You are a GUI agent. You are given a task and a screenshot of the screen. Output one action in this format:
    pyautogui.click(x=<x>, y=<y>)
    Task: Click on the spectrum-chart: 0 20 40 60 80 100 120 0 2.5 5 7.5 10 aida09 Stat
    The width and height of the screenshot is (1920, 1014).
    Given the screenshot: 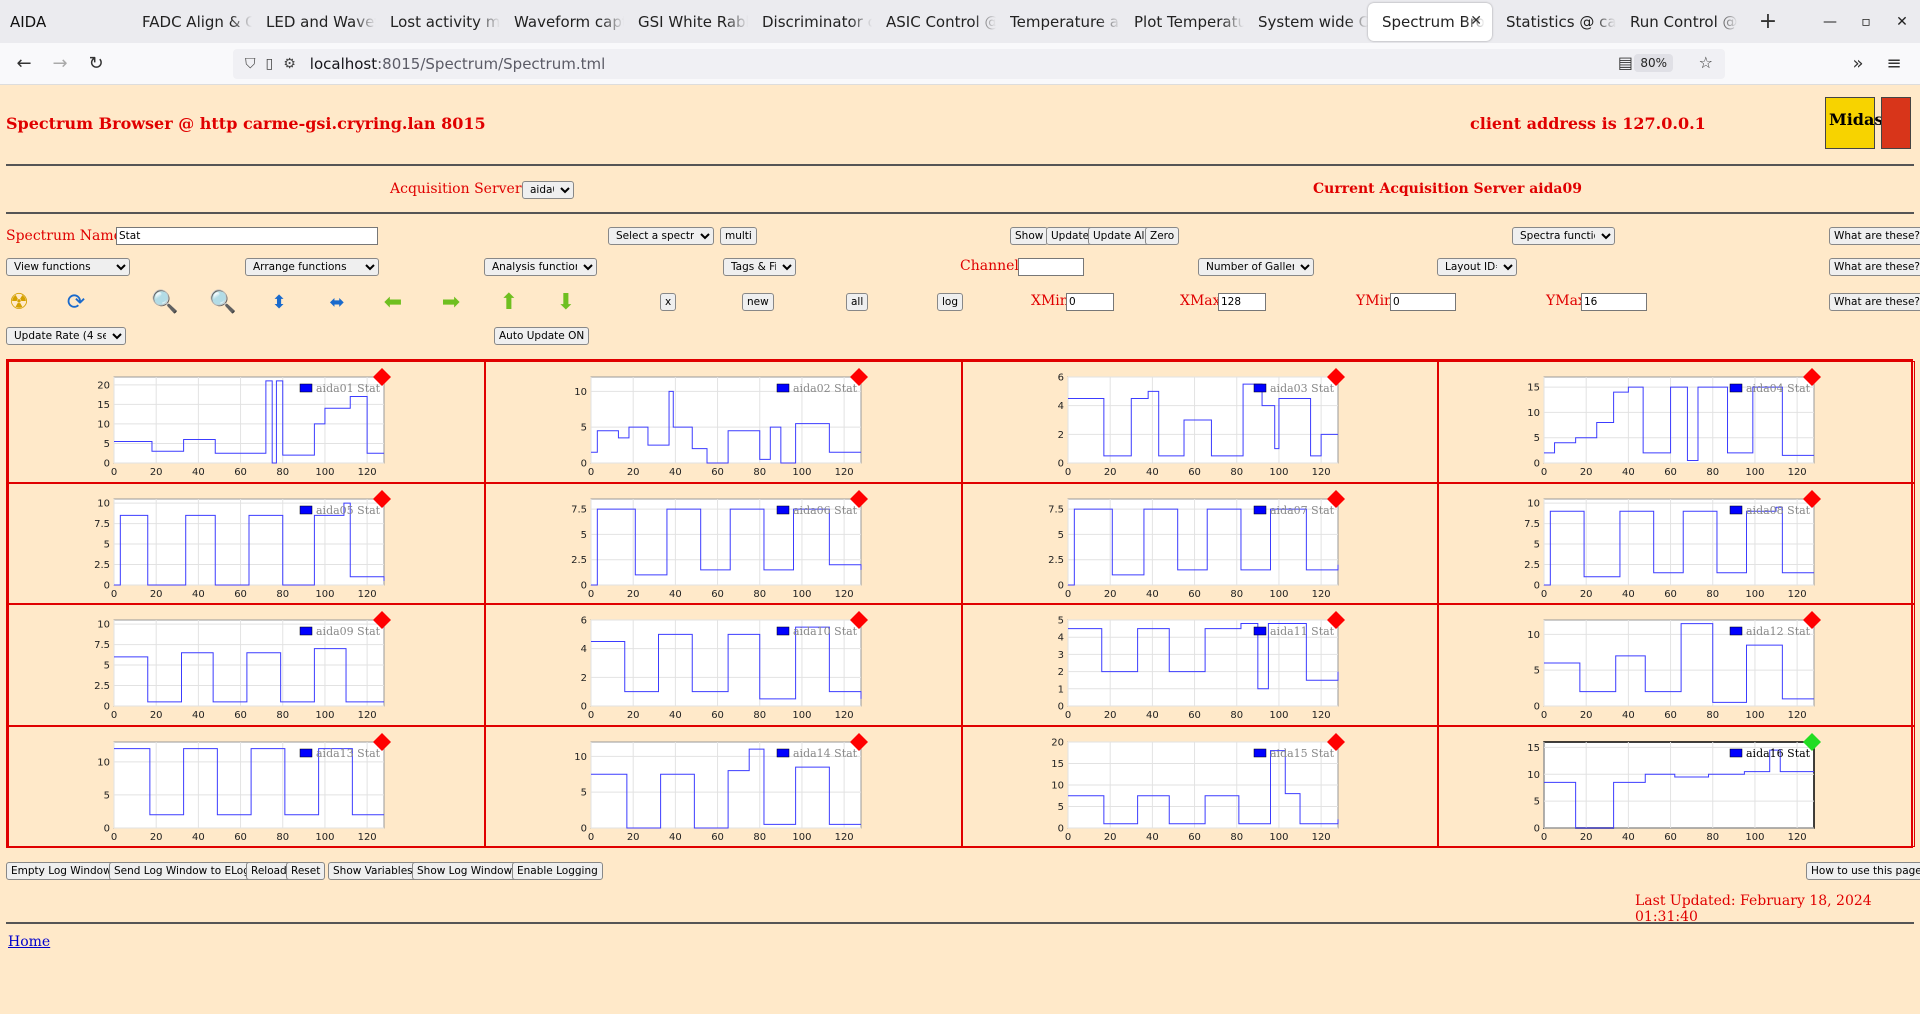 What is the action you would take?
    pyautogui.click(x=247, y=666)
    